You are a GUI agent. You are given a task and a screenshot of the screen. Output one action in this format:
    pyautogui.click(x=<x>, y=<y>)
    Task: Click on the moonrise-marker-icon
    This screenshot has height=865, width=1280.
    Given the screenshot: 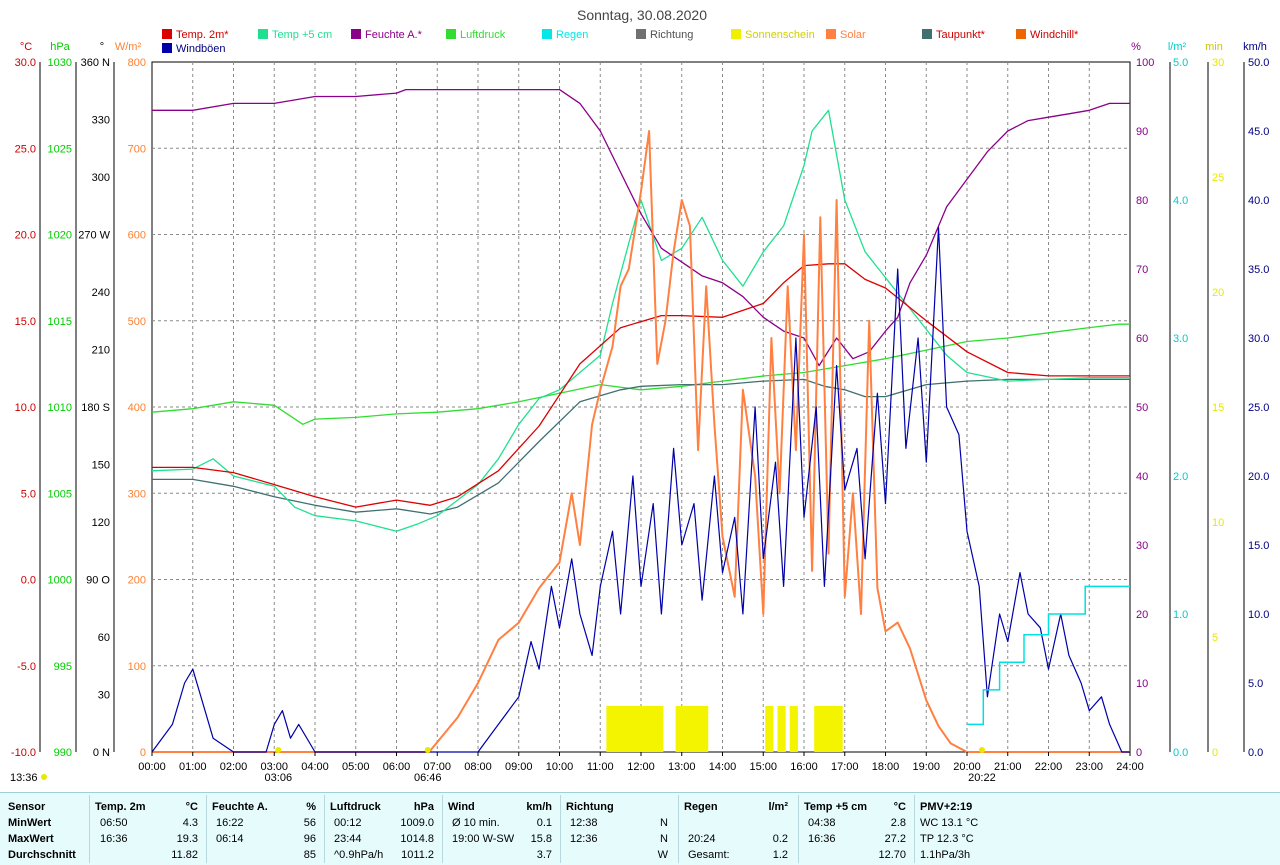 What is the action you would take?
    pyautogui.click(x=278, y=750)
    